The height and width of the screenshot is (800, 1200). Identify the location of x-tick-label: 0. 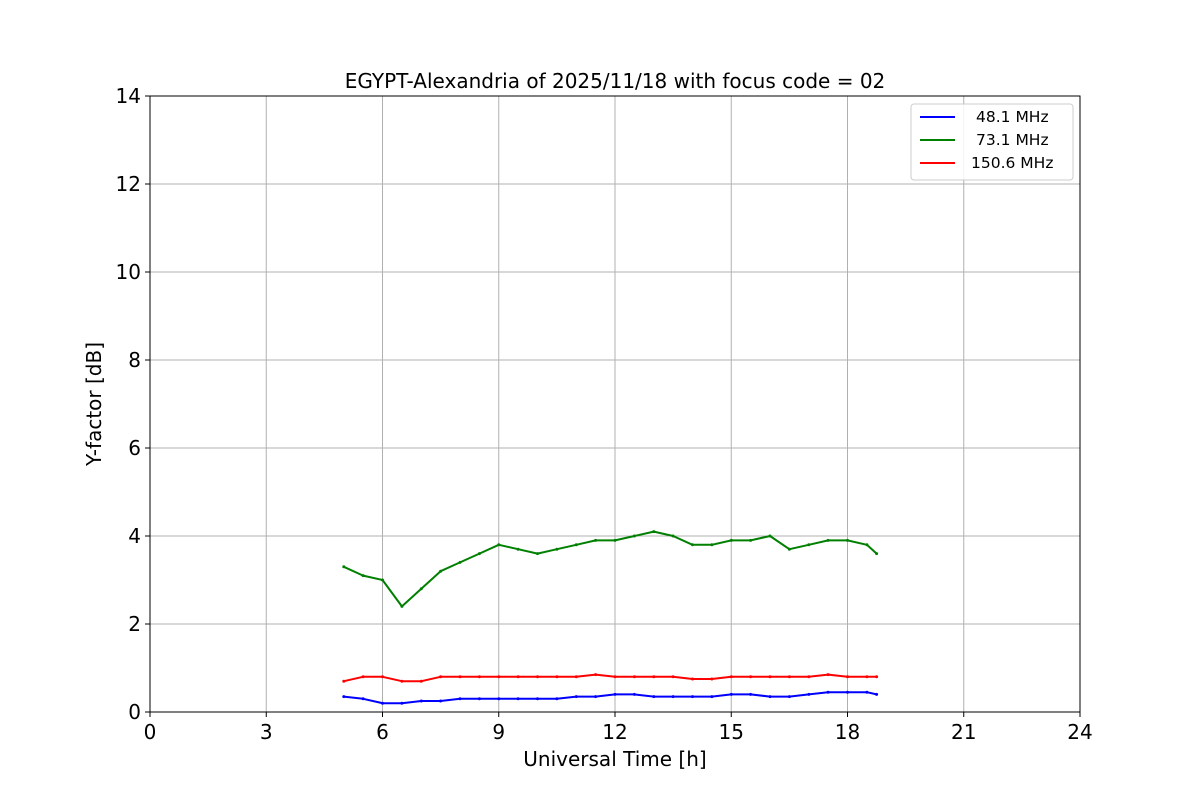
(150, 732).